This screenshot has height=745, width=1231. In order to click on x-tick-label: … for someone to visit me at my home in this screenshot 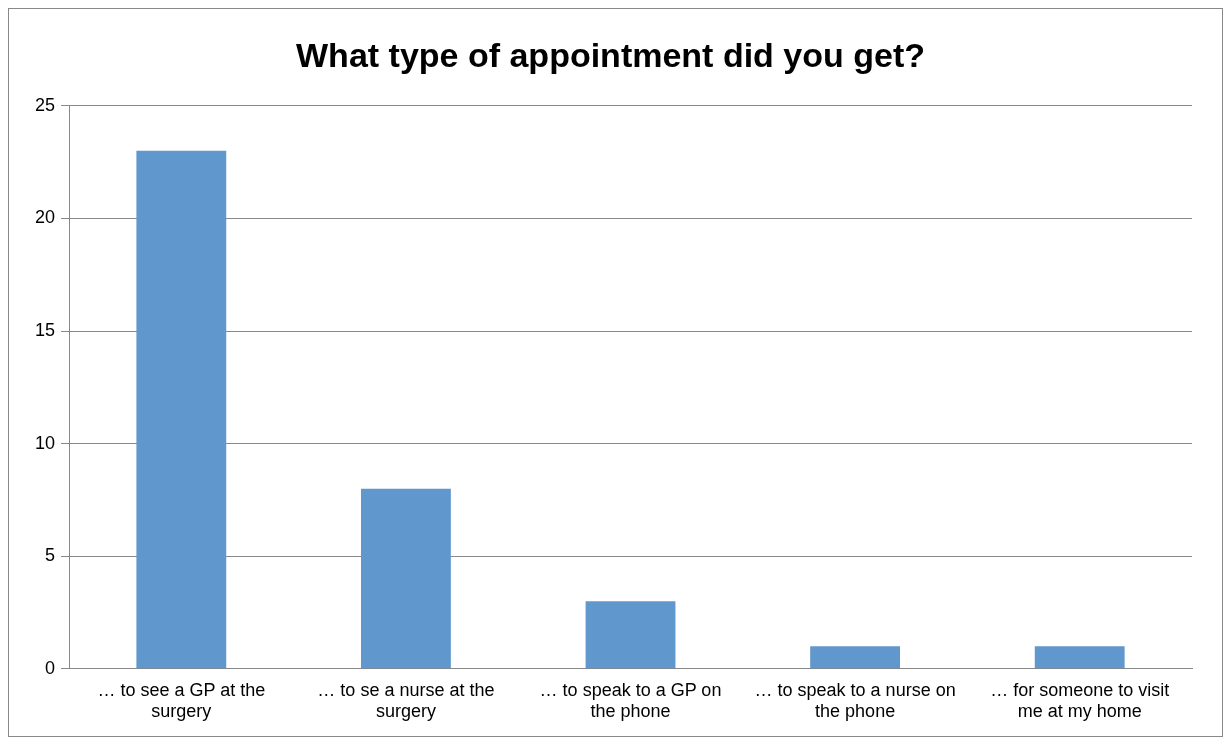, I will do `click(1080, 700)`.